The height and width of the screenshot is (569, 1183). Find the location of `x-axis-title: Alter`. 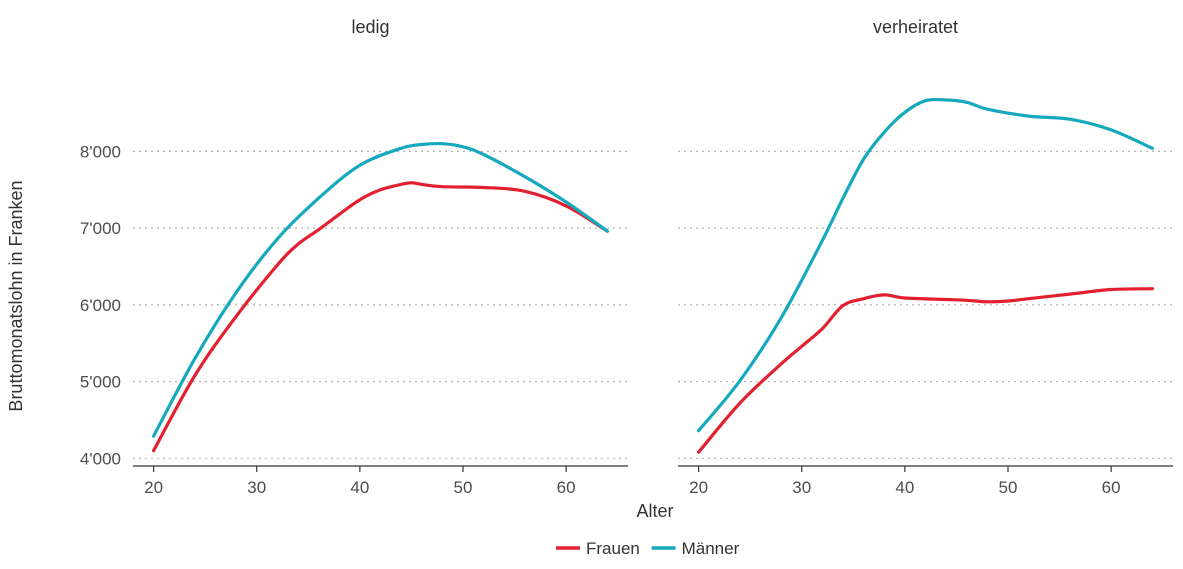

x-axis-title: Alter is located at coordinates (654, 511).